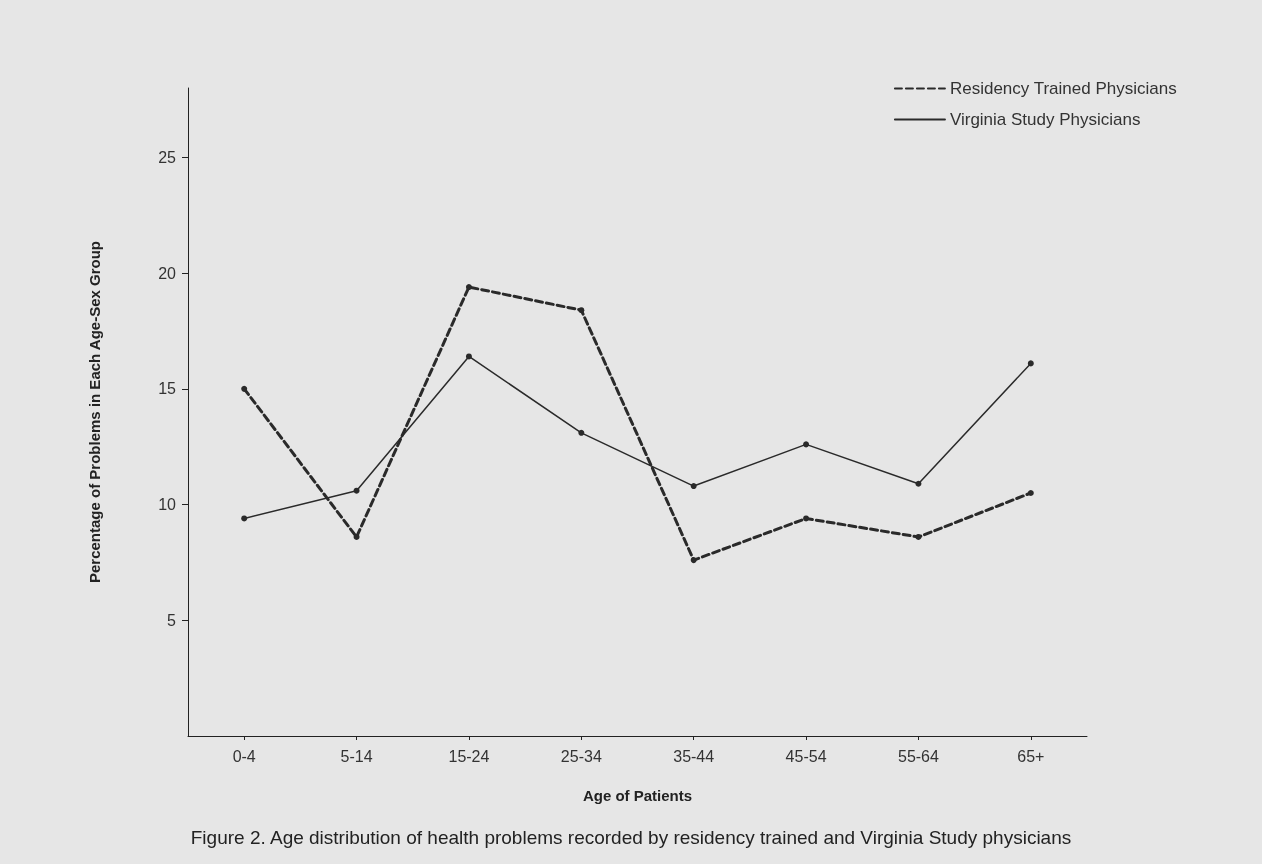 The width and height of the screenshot is (1262, 864). I want to click on y-tick-label: 15, so click(167, 389).